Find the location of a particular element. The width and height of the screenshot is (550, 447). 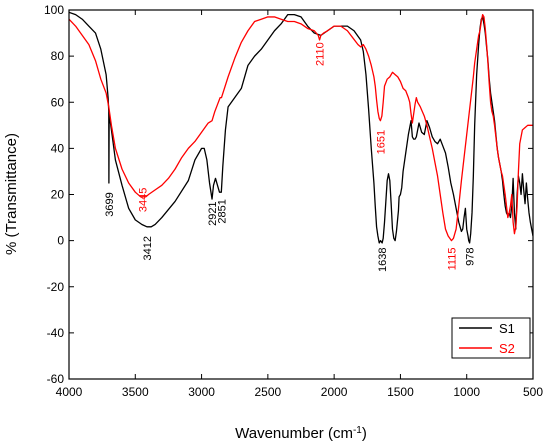

peak-label: 1115 is located at coordinates (452, 259).